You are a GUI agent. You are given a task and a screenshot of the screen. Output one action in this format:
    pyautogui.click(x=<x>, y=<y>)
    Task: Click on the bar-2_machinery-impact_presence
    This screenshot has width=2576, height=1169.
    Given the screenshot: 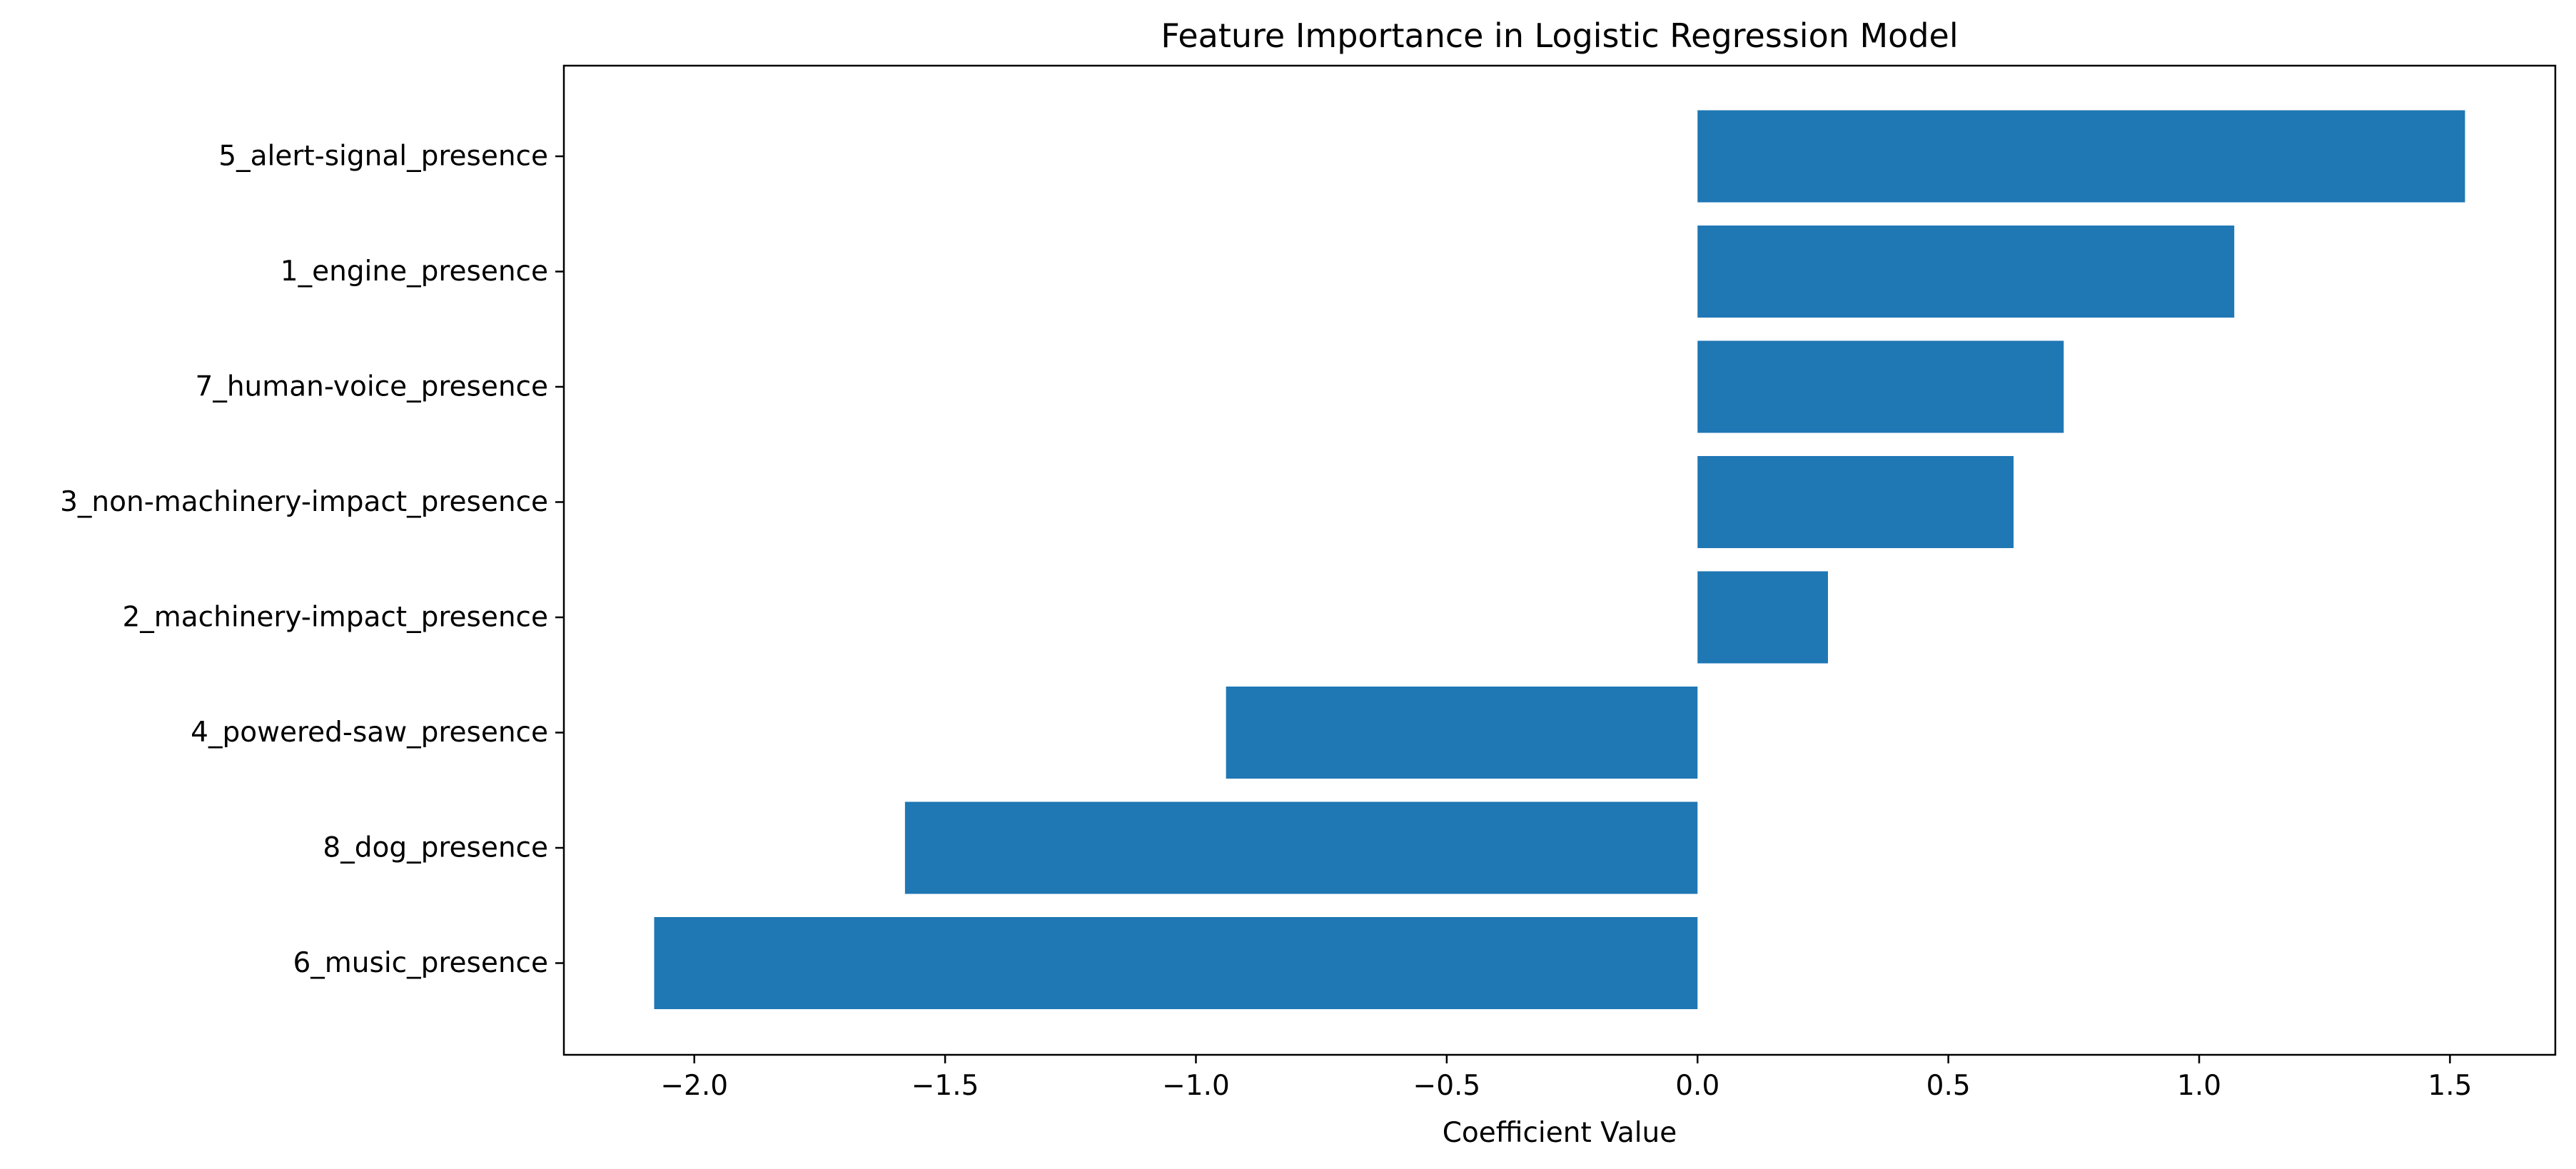 What is the action you would take?
    pyautogui.click(x=1762, y=617)
    